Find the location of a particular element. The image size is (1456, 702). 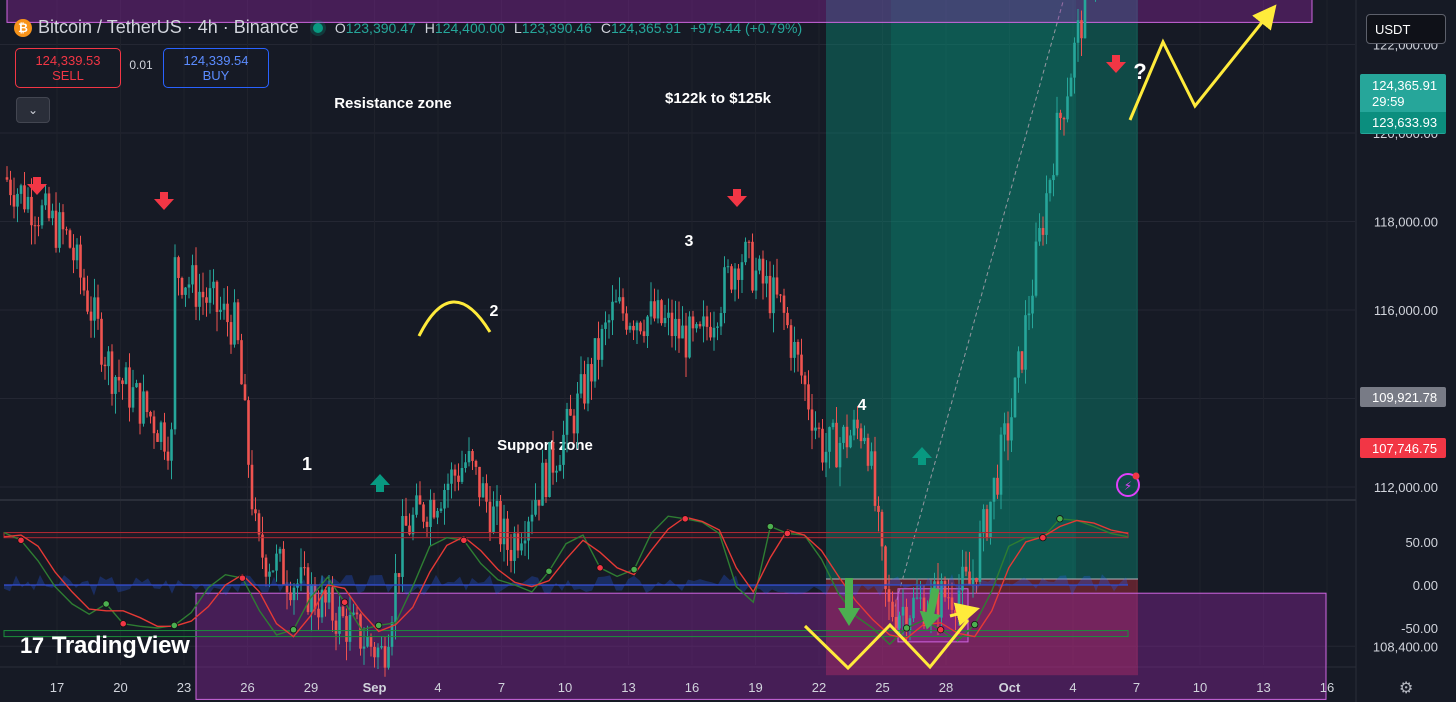

stop-price-tag is located at coordinates (1403, 448).